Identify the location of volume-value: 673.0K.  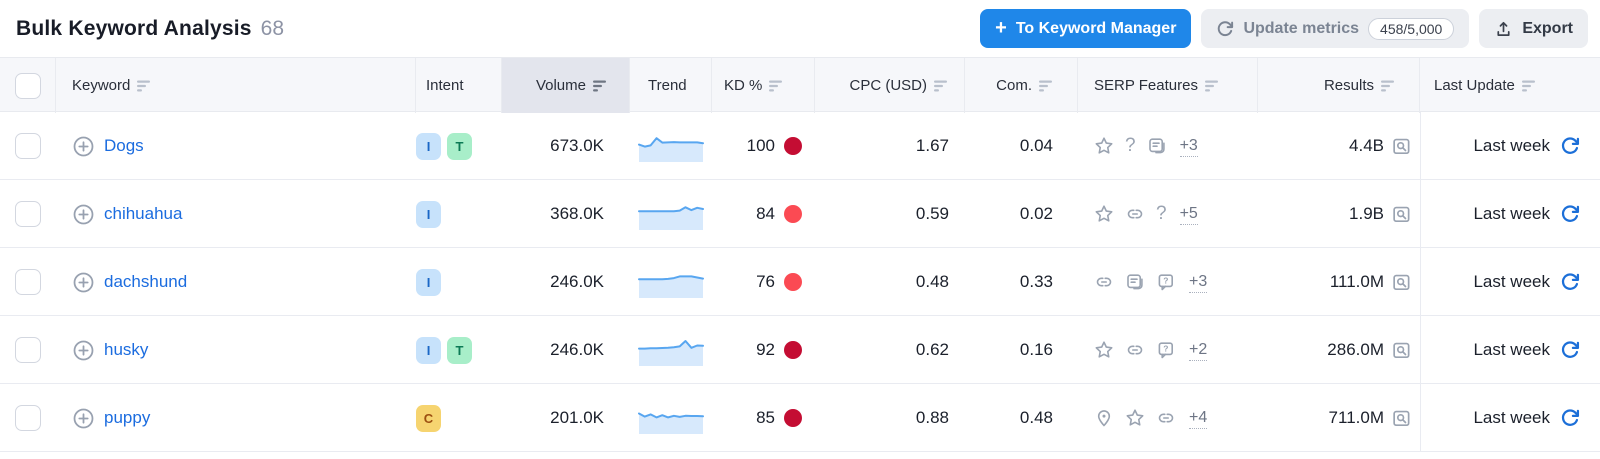
(577, 145).